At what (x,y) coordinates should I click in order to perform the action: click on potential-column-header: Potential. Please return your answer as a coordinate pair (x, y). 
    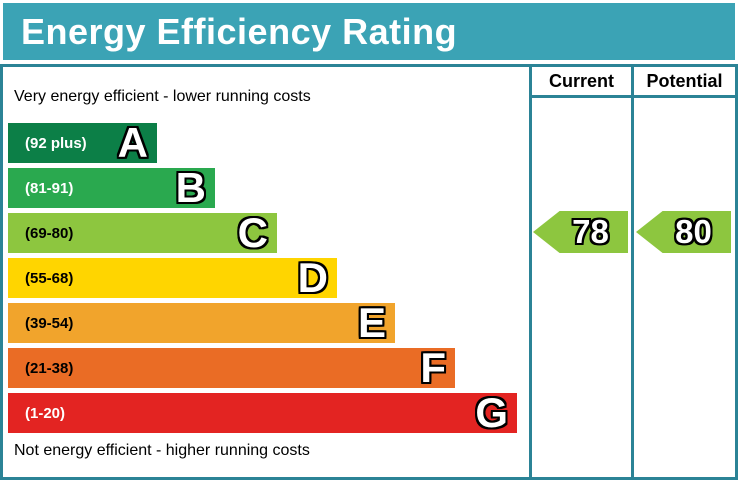
    Looking at the image, I should click on (684, 81).